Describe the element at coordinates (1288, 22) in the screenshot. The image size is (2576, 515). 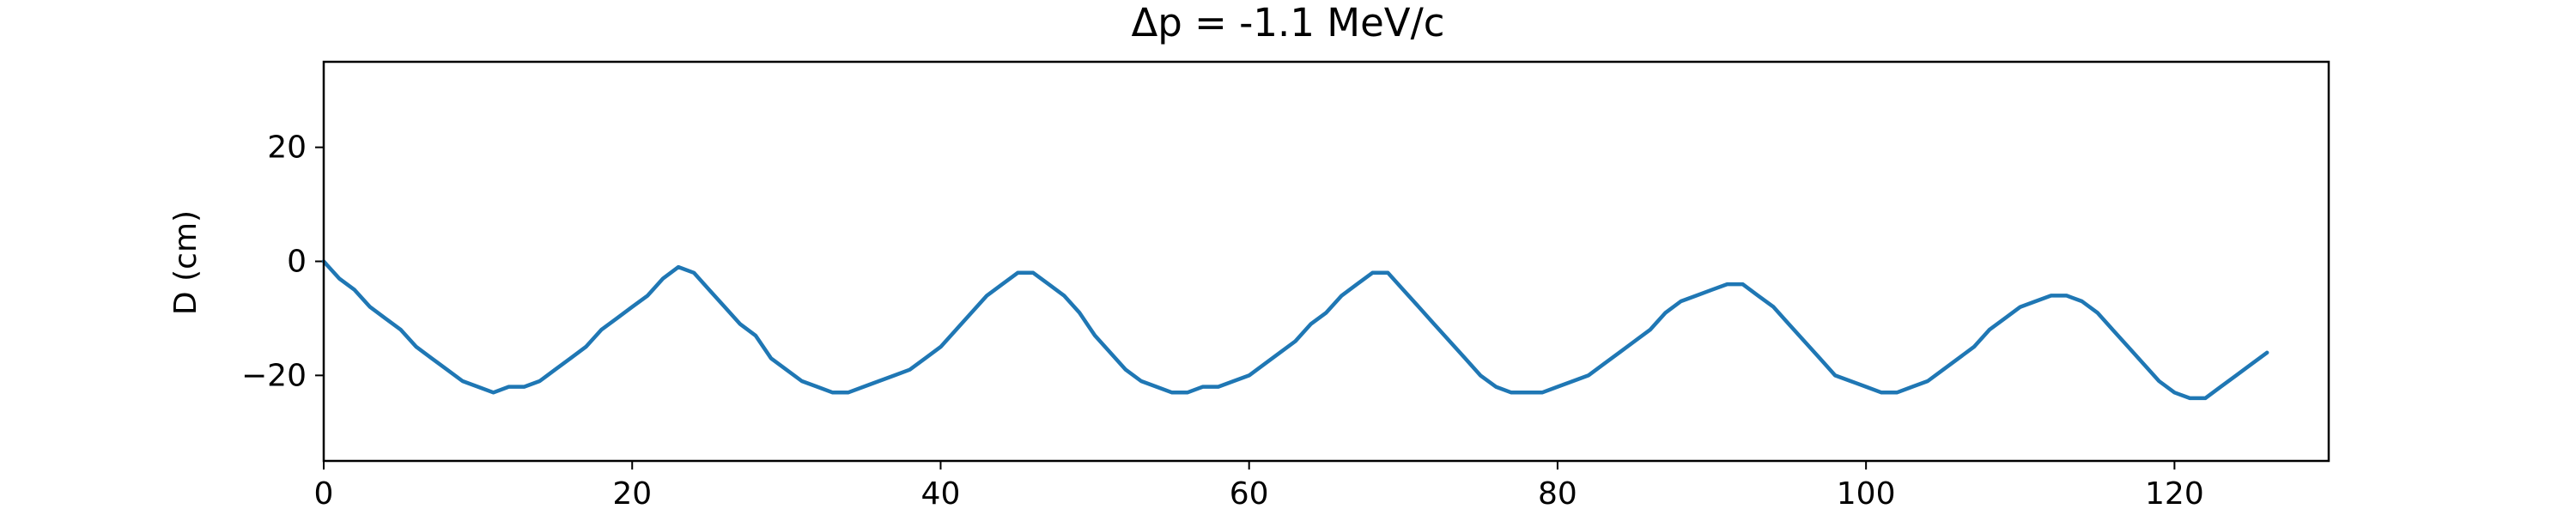
I see `chart-title: Δp = -1.1 MeV/c` at that location.